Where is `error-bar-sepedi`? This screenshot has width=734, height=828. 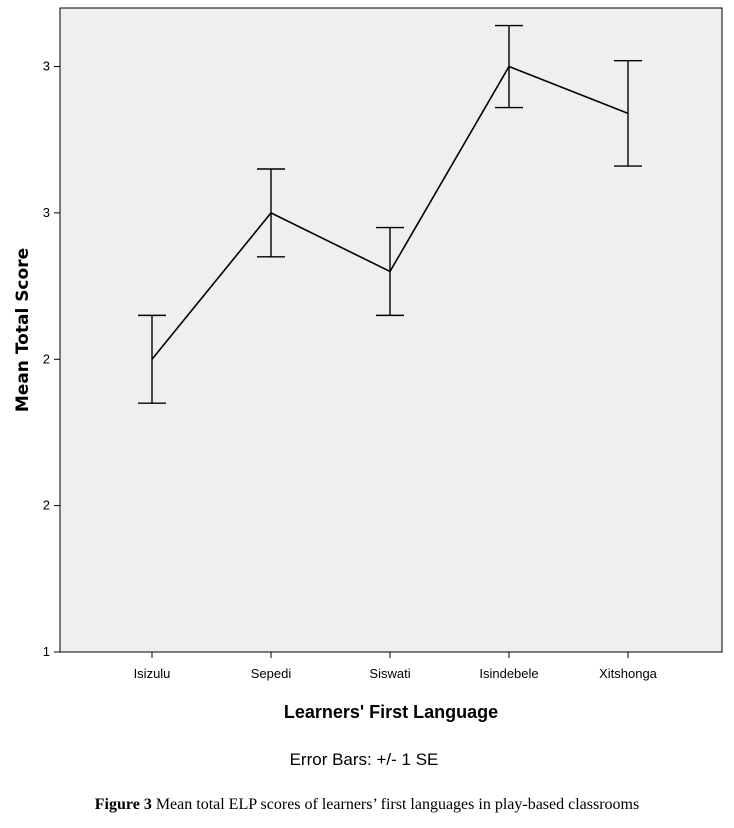 error-bar-sepedi is located at coordinates (271, 213).